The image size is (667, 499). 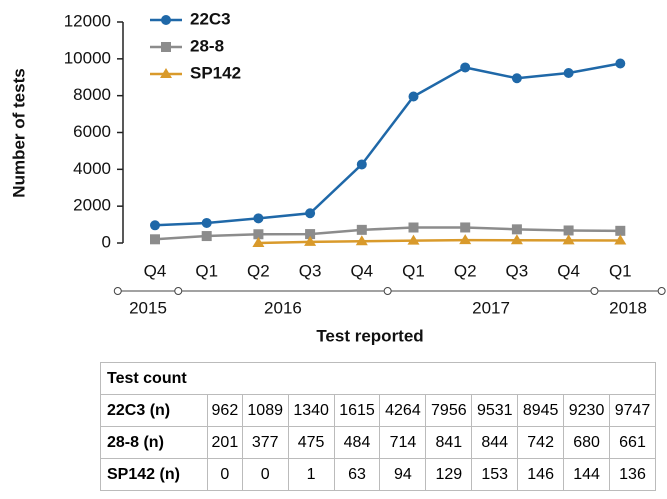 What do you see at coordinates (541, 442) in the screenshot?
I see `table-cell: 742` at bounding box center [541, 442].